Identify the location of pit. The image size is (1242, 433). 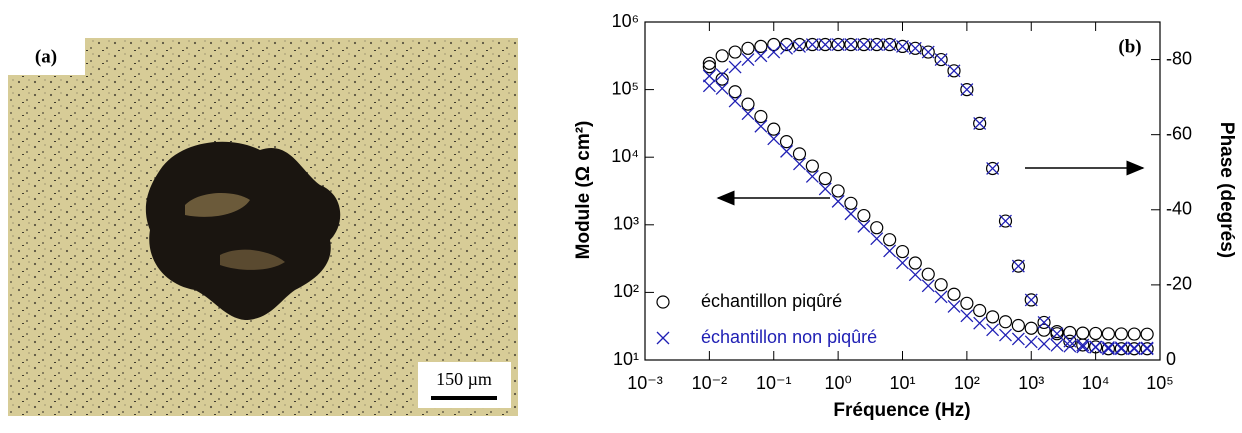
(243, 230).